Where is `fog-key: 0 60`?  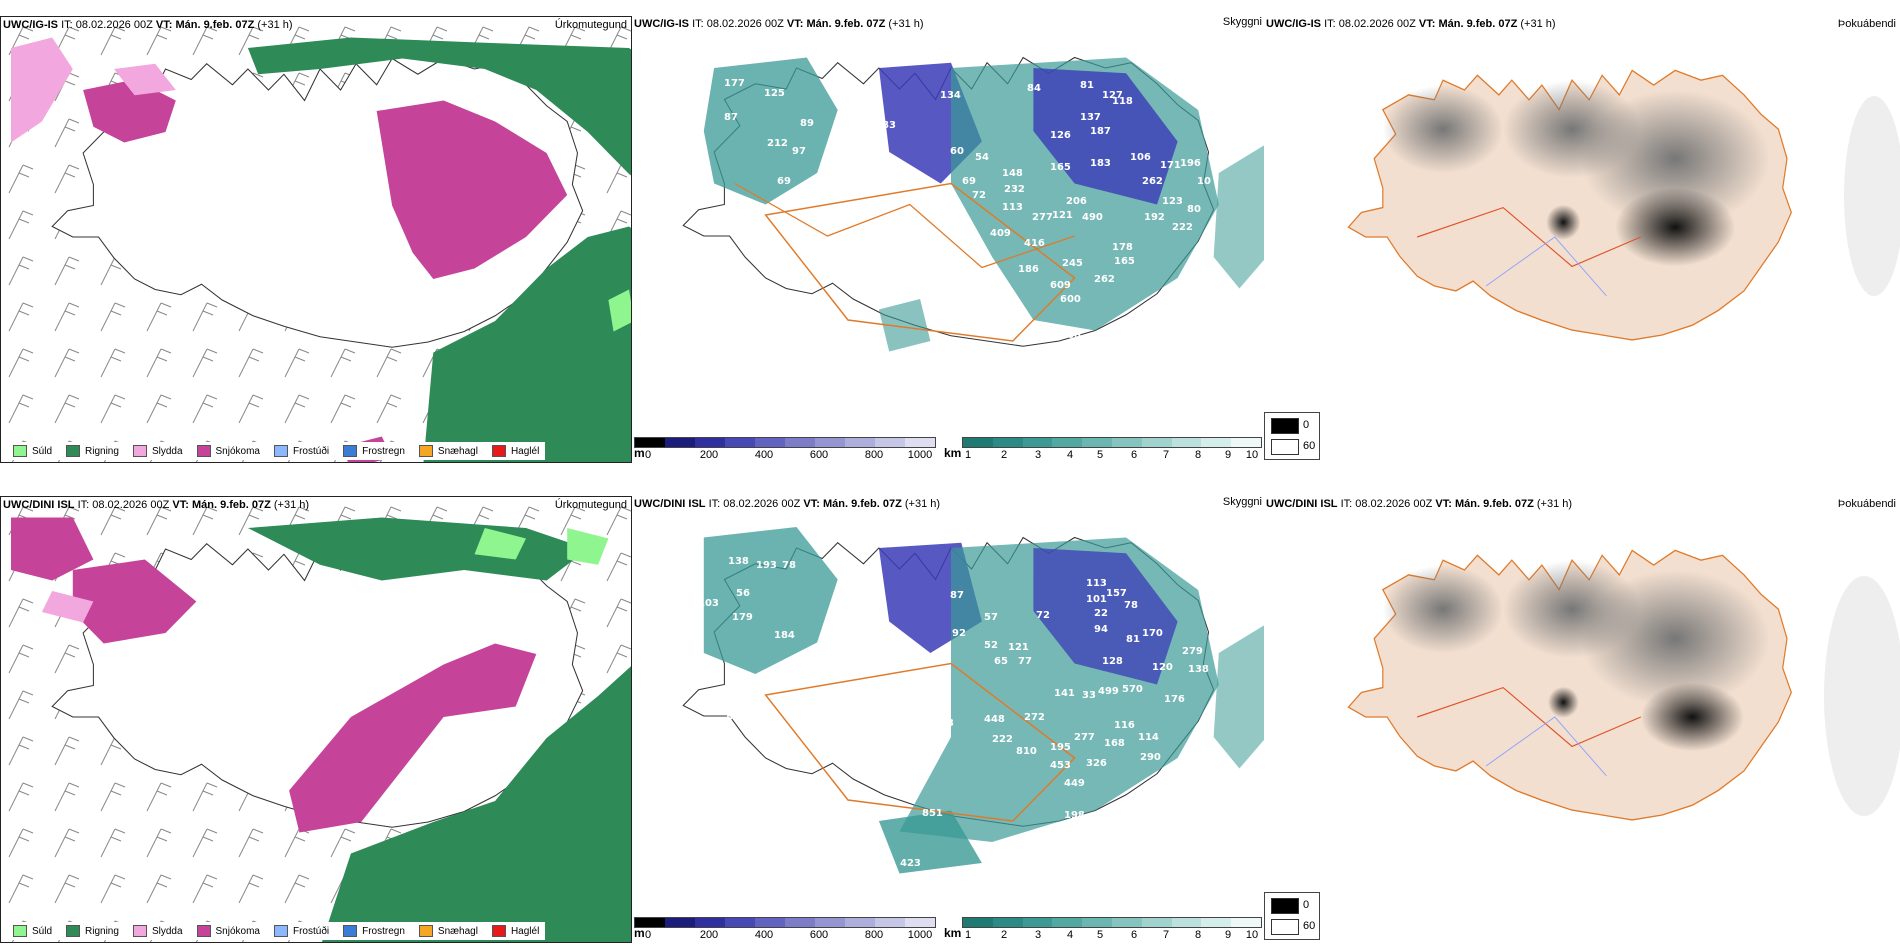 fog-key: 0 60 is located at coordinates (1292, 436).